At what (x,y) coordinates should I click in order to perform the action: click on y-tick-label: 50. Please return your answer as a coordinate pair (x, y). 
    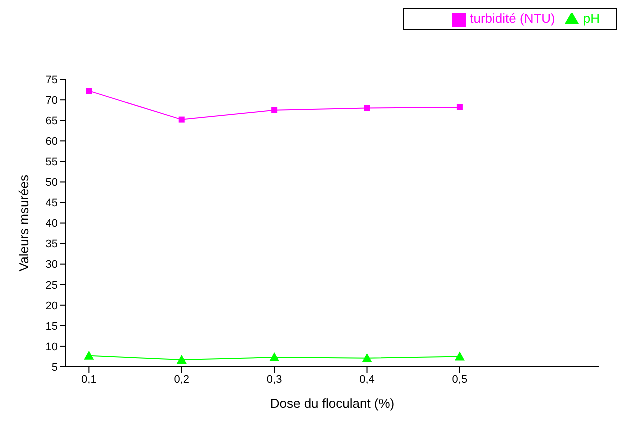
    Looking at the image, I should click on (52, 183).